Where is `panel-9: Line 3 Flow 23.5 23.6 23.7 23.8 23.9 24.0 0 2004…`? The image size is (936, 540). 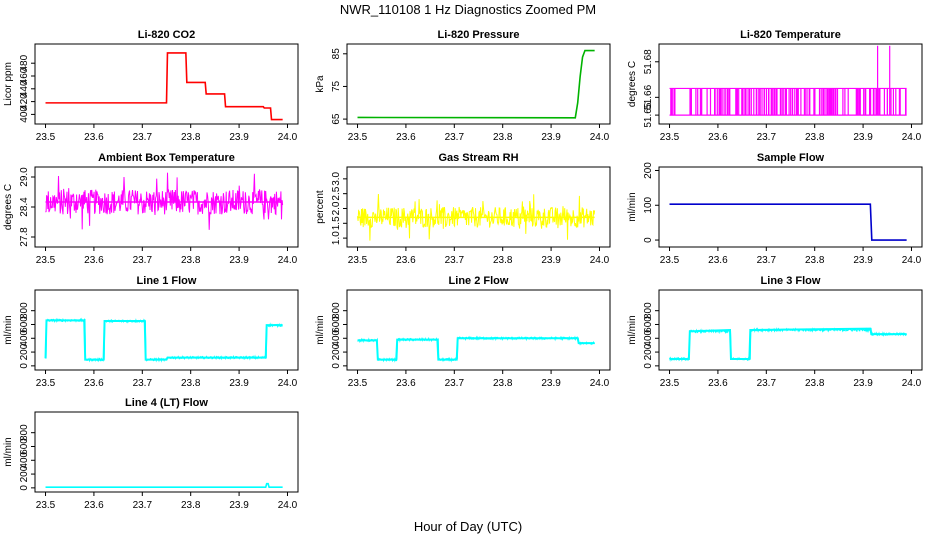
panel-9: Line 3 Flow 23.5 23.6 23.7 23.8 23.9 24.0 0 2004… is located at coordinates (775, 332).